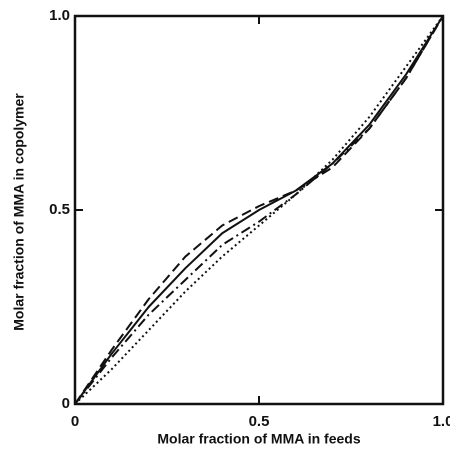 This screenshot has width=450, height=453. What do you see at coordinates (258, 439) in the screenshot?
I see `x-axis-label: Molar fraction of MMA in feeds` at bounding box center [258, 439].